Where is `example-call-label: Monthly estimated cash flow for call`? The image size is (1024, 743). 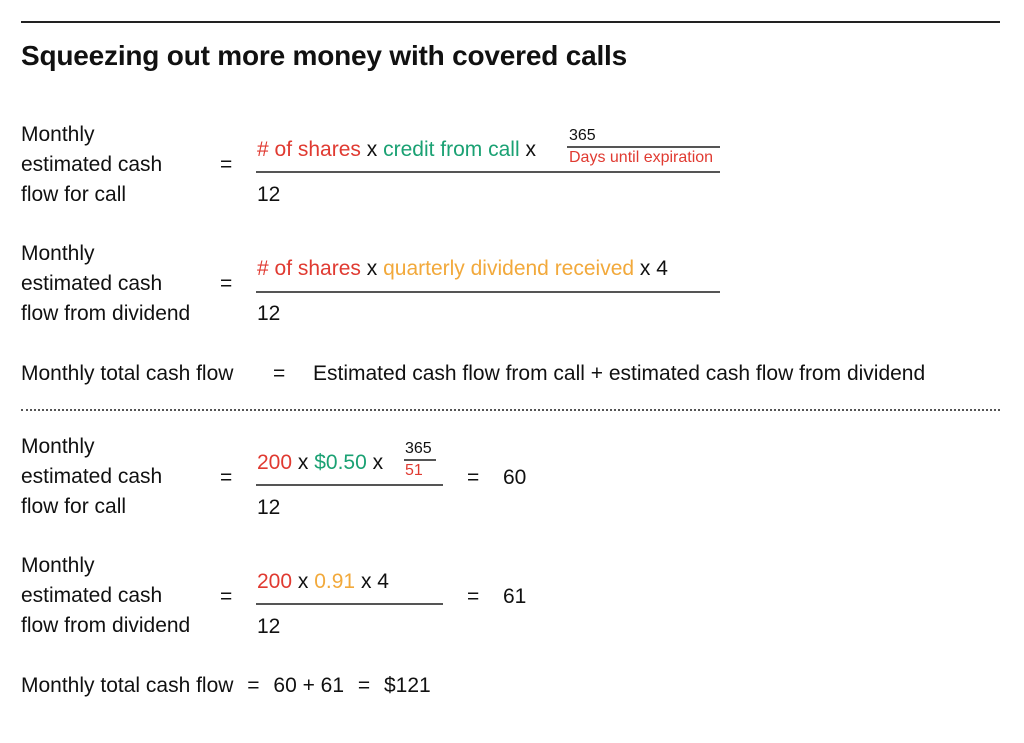
example-call-label: Monthly estimated cash flow for call is located at coordinates (91, 477).